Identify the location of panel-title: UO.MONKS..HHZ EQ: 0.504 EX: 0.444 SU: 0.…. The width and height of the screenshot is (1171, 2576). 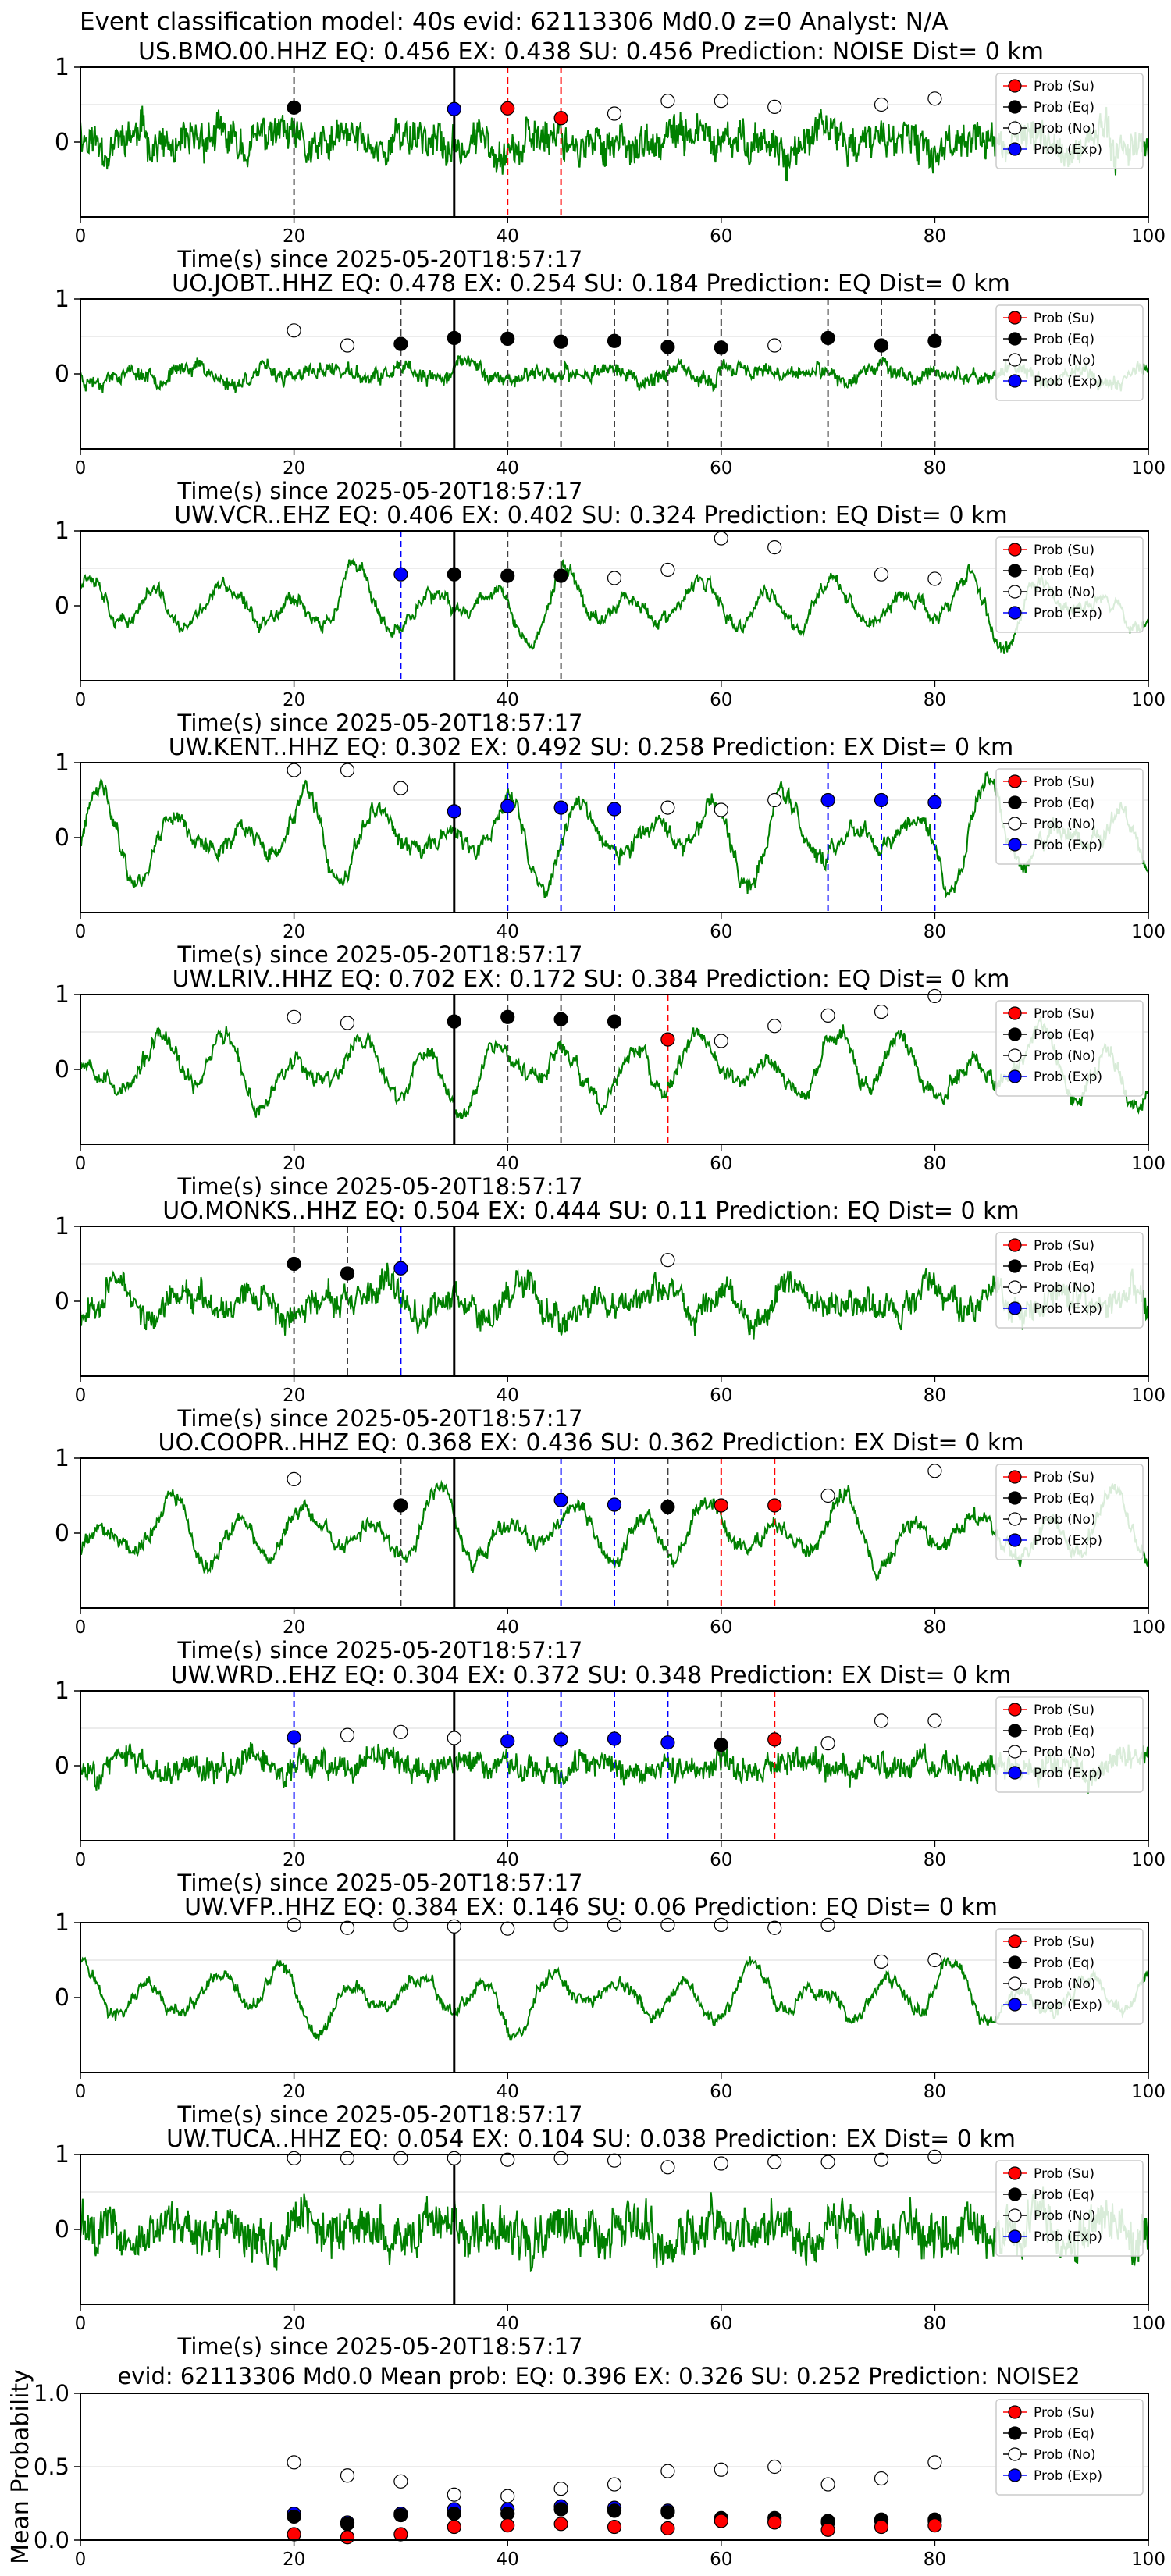
(591, 1211).